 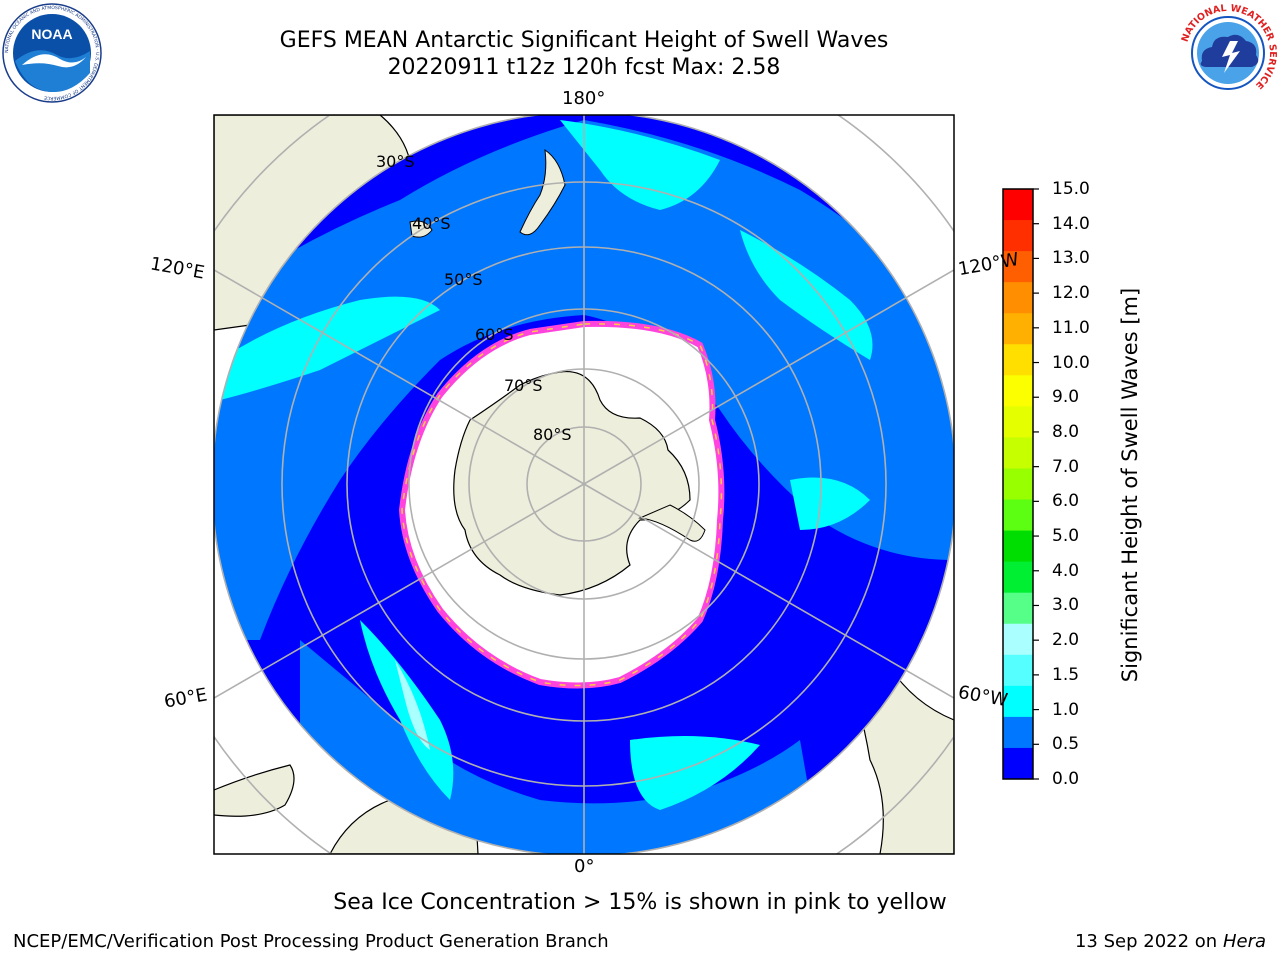 I want to click on swell-band-medium-south, so click(x=560, y=747).